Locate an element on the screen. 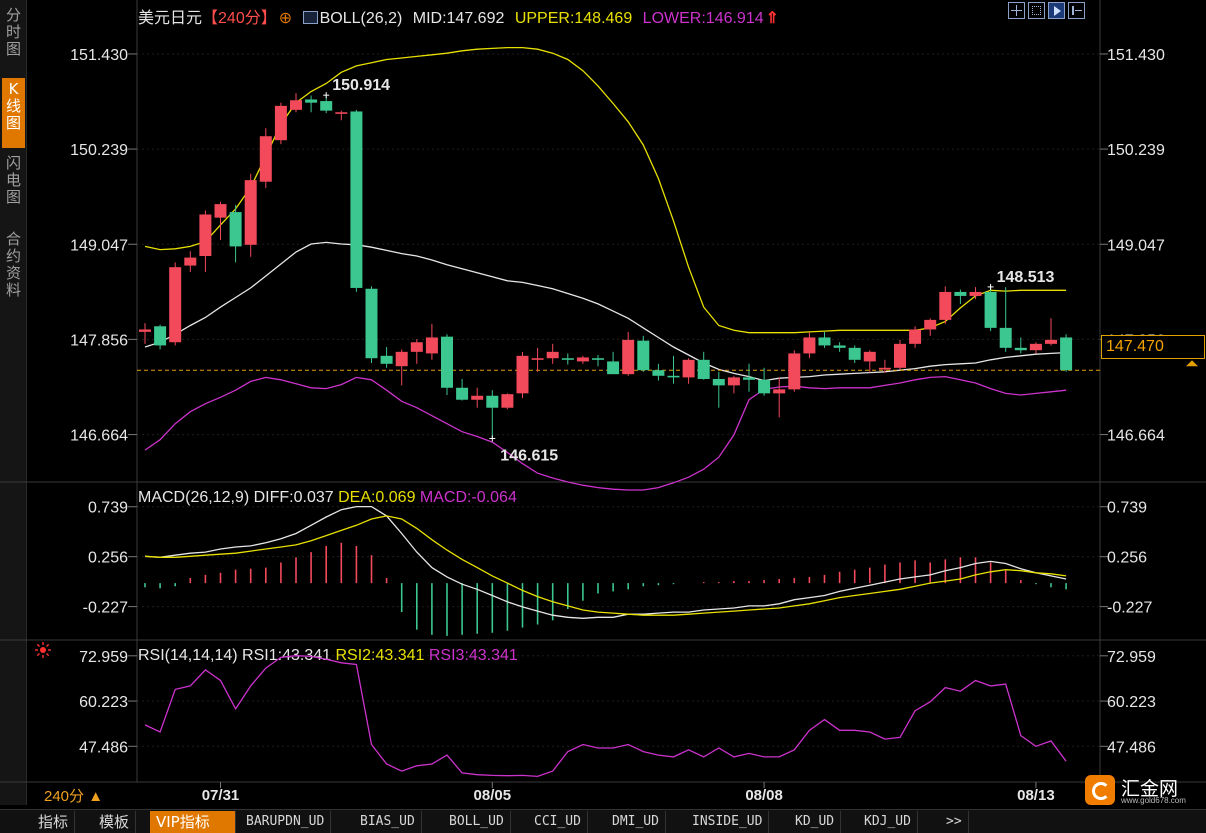 The width and height of the screenshot is (1206, 833). last-price-marker-icon is located at coordinates (1192, 363).